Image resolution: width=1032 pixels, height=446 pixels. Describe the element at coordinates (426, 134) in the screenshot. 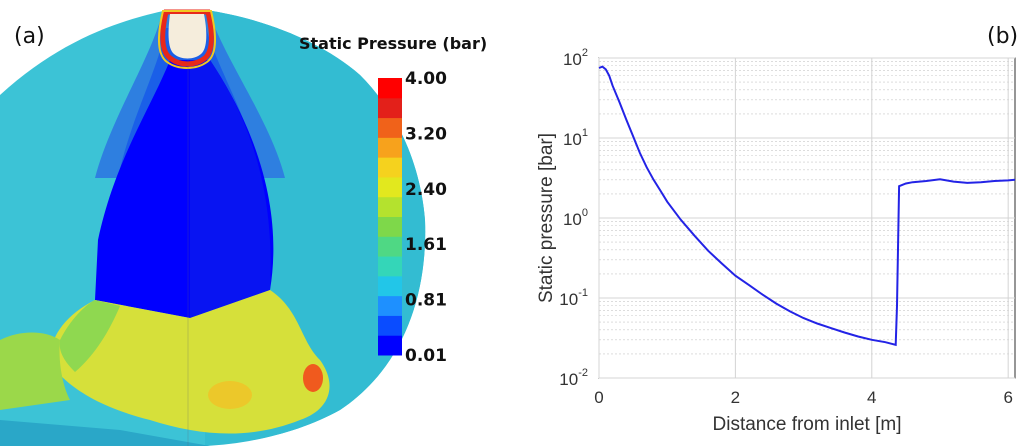

I see `colorbar-tick-label: 3.20` at that location.